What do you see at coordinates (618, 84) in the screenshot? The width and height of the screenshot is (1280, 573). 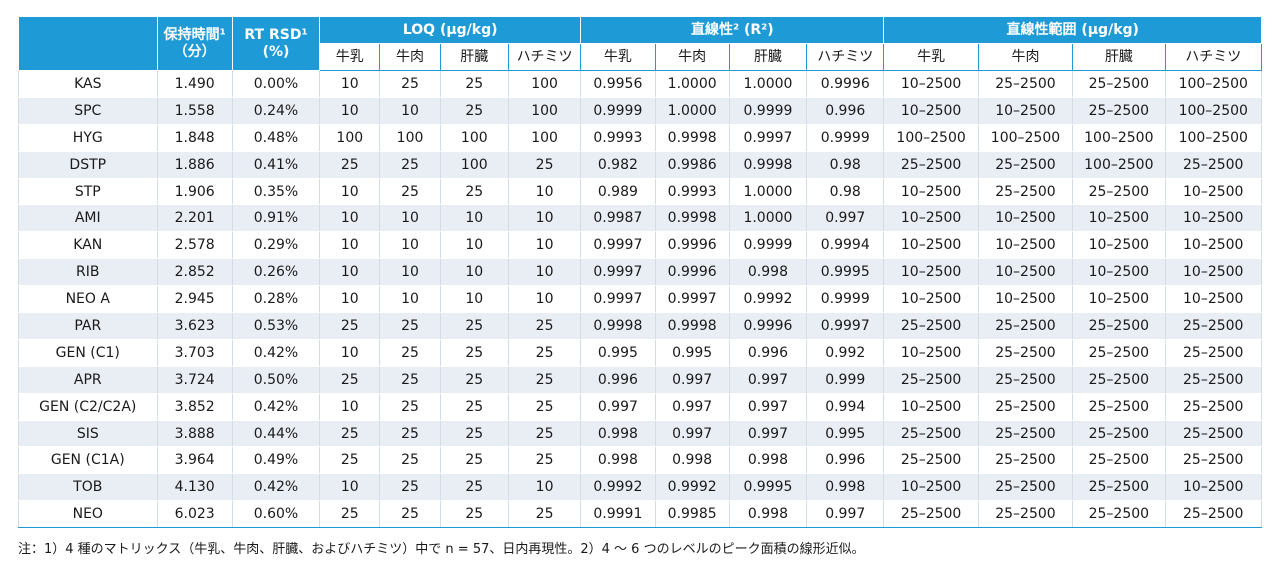 I see `cell-r2-milk: 0.9956` at bounding box center [618, 84].